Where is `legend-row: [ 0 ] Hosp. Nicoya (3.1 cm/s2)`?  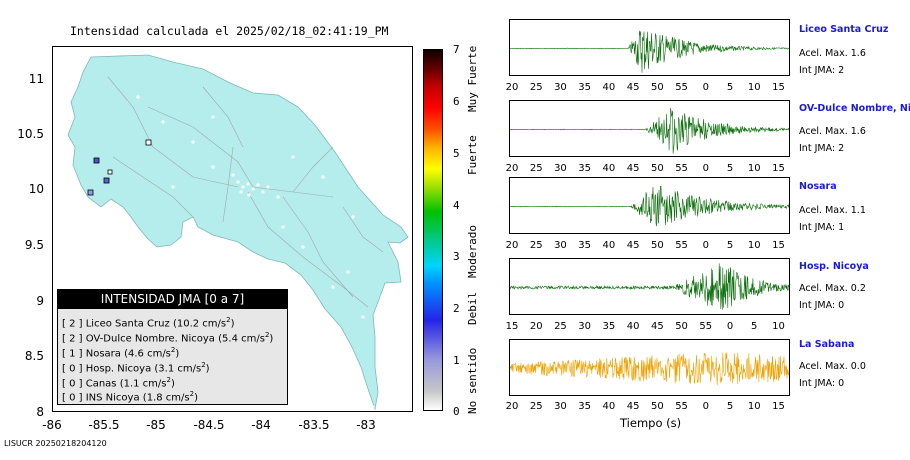
legend-row: [ 0 ] Hosp. Nicoya (3.1 cm/s2) is located at coordinates (136, 367).